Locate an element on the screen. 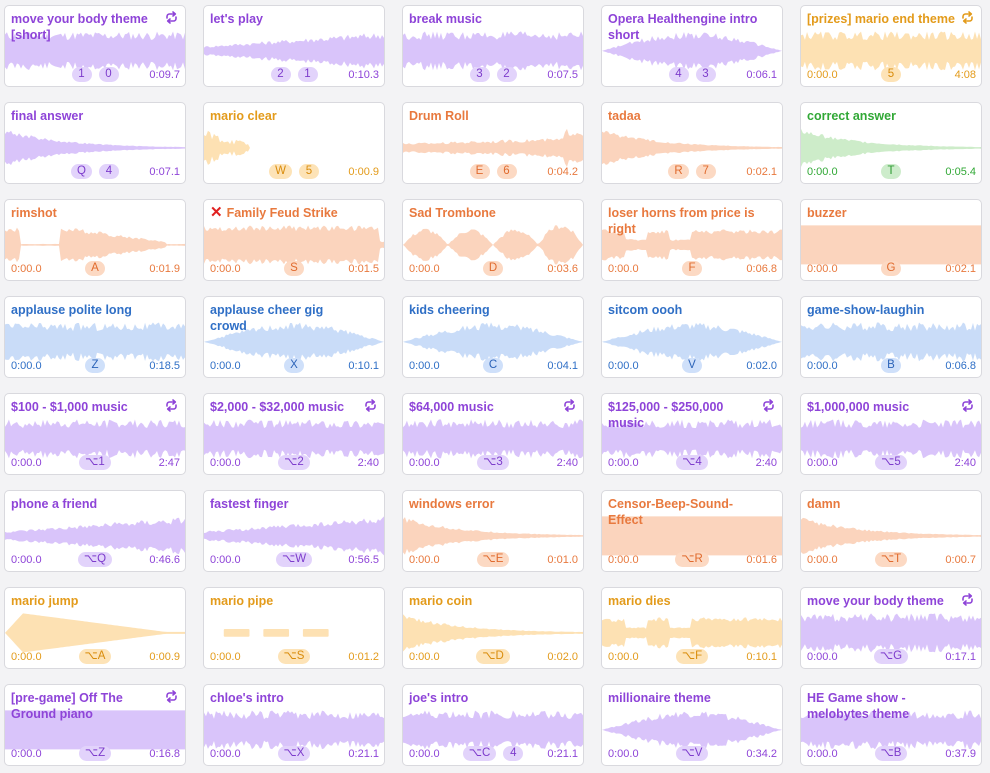 The width and height of the screenshot is (990, 773). sound-tile: mario coin 0:00.0 ⌥D 0:02.0 is located at coordinates (493, 628).